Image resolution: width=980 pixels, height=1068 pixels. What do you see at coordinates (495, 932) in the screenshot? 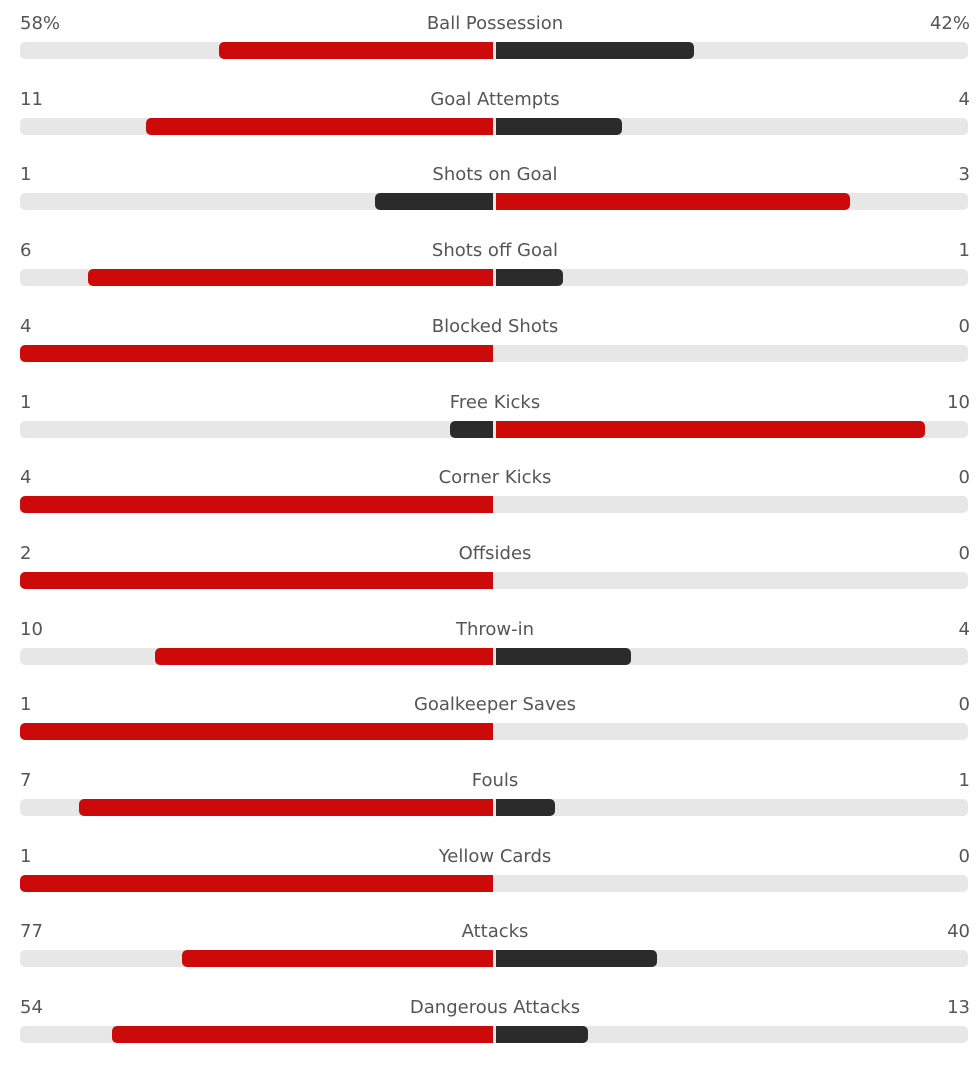
I see `stat-name: Attacks` at bounding box center [495, 932].